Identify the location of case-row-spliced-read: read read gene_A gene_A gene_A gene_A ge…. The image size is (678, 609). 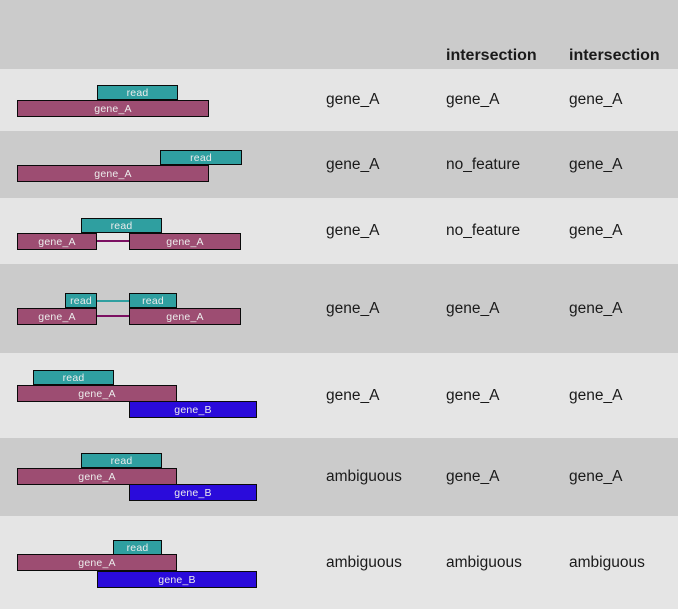
(339, 308).